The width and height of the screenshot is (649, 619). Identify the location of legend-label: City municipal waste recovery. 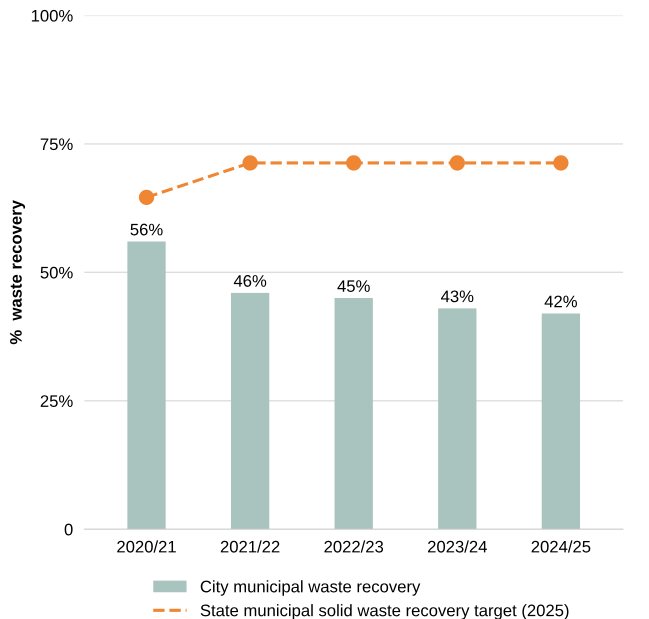
(310, 588).